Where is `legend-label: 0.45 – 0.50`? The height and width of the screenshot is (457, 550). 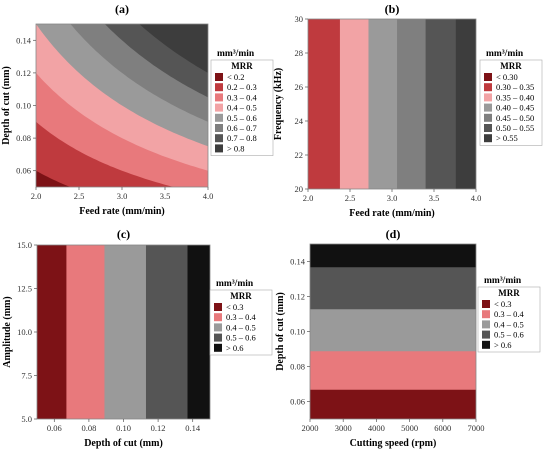
legend-label: 0.45 – 0.50 is located at coordinates (515, 118).